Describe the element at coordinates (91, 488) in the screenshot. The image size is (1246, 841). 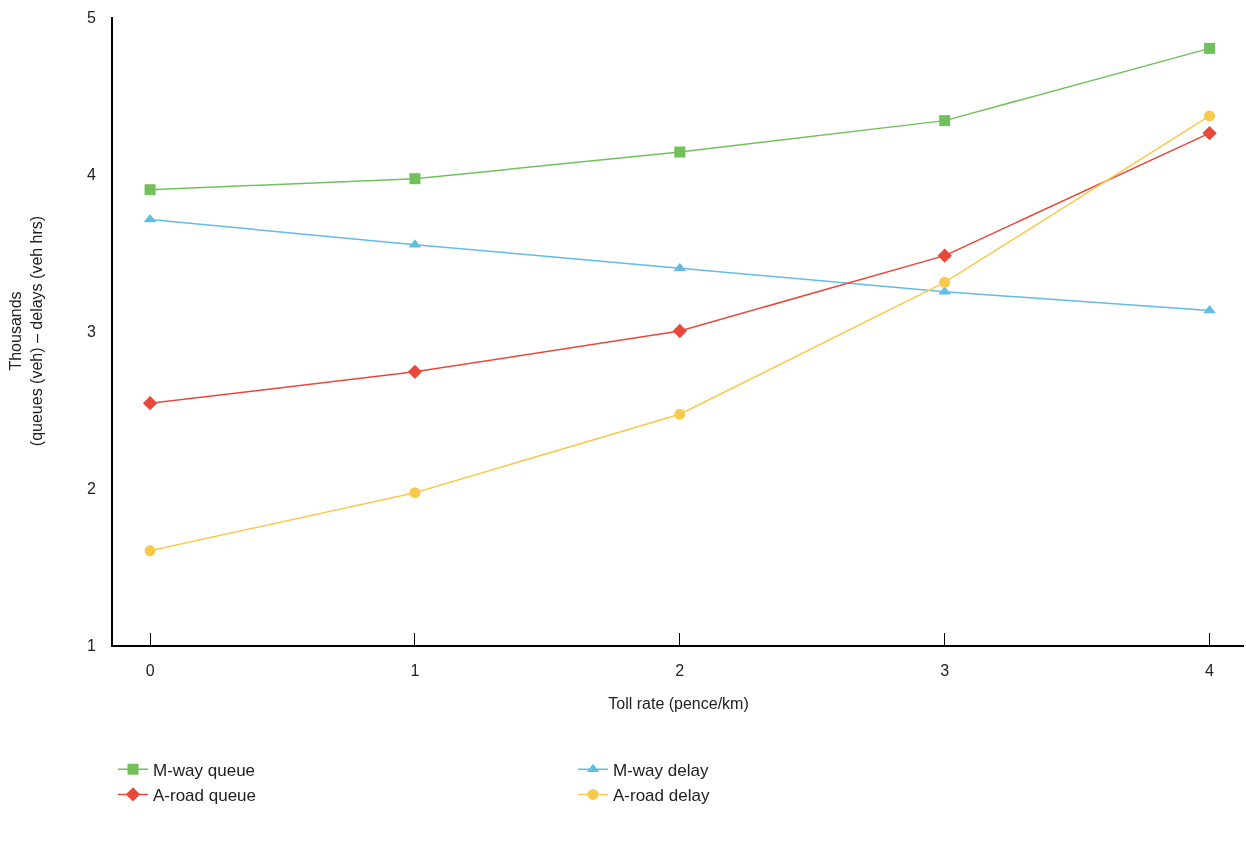
I see `y-tick-label: 2` at that location.